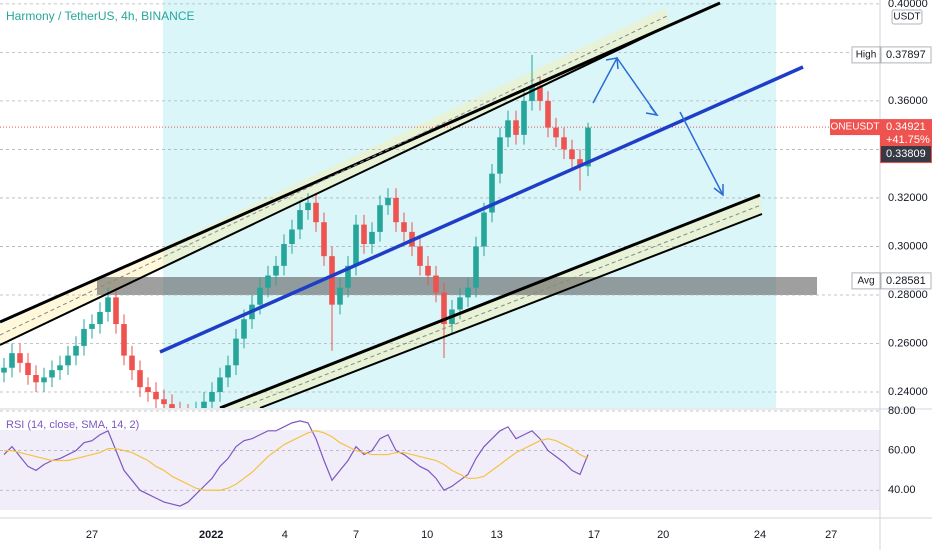 Image resolution: width=932 pixels, height=550 pixels. What do you see at coordinates (908, 198) in the screenshot?
I see `y-tick-label: 0.32000` at bounding box center [908, 198].